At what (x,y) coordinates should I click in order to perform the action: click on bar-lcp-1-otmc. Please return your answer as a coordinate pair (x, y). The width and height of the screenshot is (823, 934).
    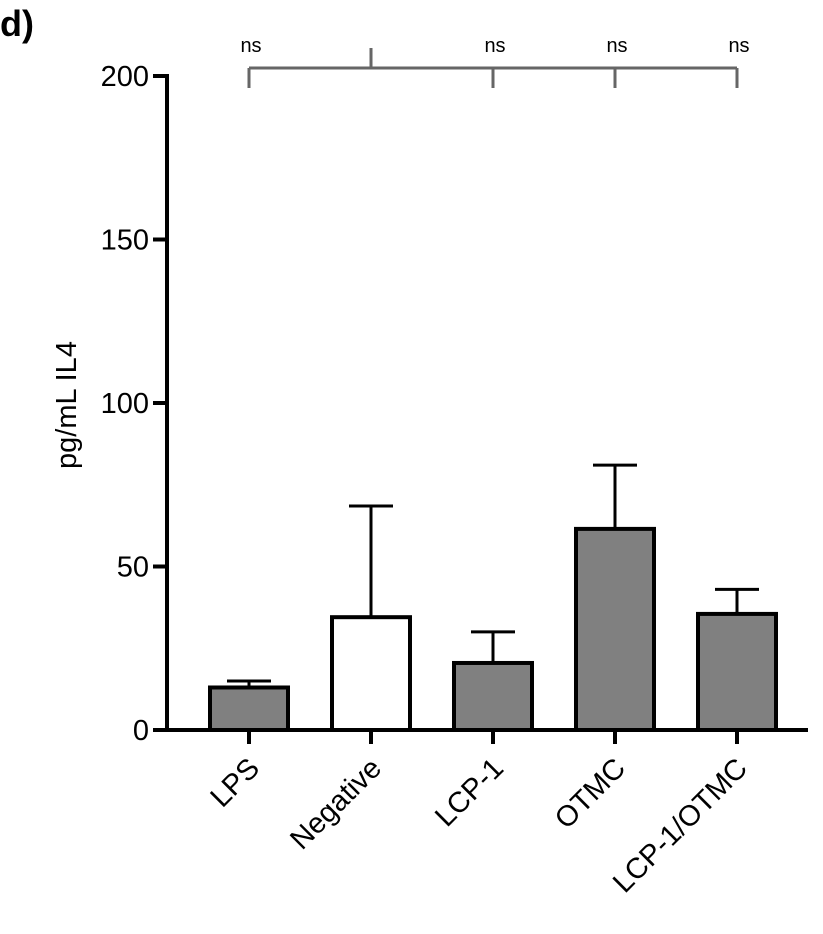
    Looking at the image, I should click on (737, 671).